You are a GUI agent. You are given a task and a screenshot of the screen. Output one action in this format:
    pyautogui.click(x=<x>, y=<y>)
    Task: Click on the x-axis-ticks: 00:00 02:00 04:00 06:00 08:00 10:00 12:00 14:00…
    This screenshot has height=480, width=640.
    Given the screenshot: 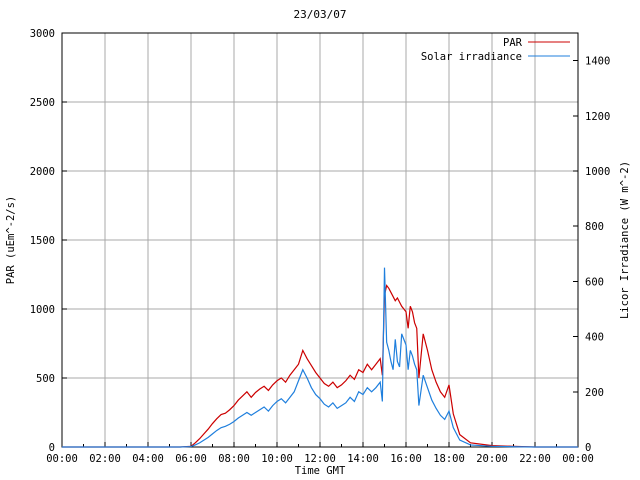 What is the action you would take?
    pyautogui.click(x=320, y=453)
    